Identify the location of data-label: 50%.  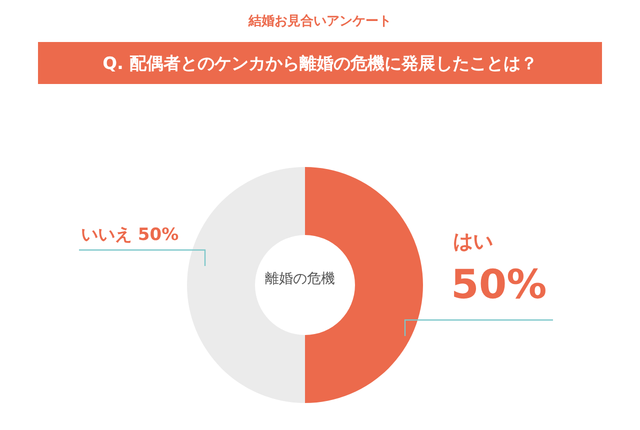
(499, 285).